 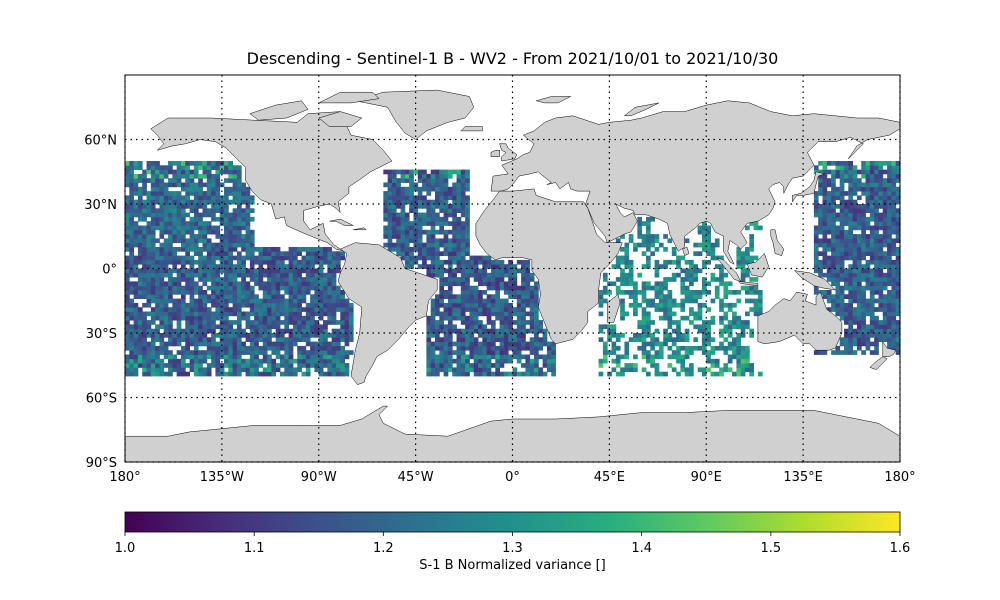 What do you see at coordinates (340, 119) in the screenshot?
I see `land-polygon` at bounding box center [340, 119].